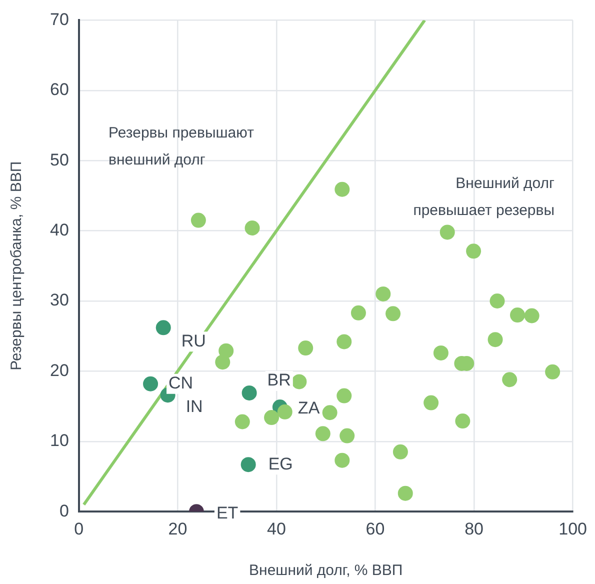 This screenshot has height=584, width=595. Describe the element at coordinates (375, 528) in the screenshot. I see `x-tick-label: 60` at that location.